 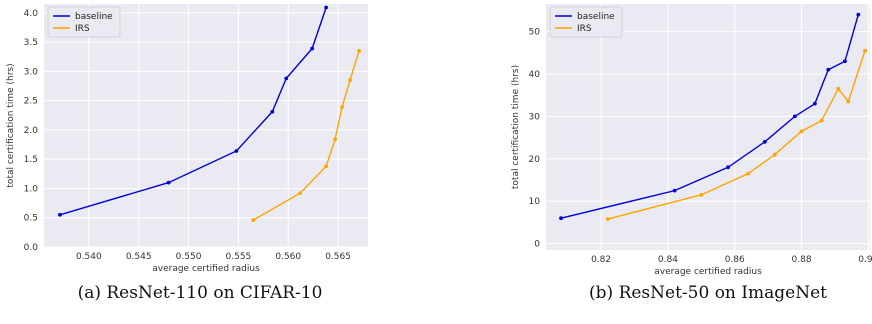 I want to click on x-tick-label: 0.550, so click(x=189, y=257).